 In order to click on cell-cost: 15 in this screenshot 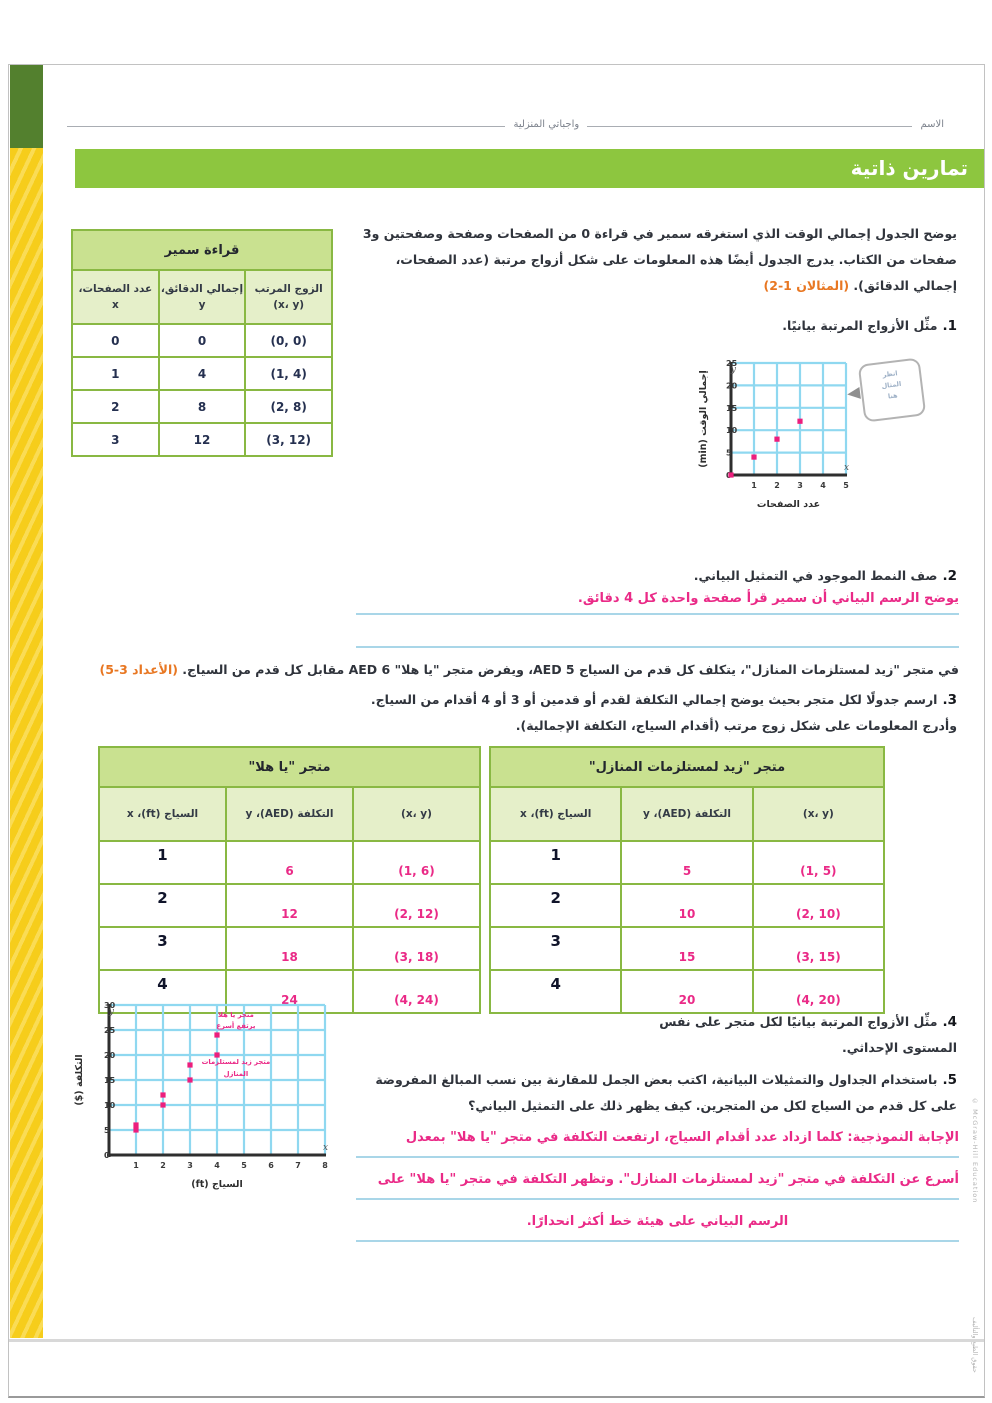, I will do `click(687, 948)`.